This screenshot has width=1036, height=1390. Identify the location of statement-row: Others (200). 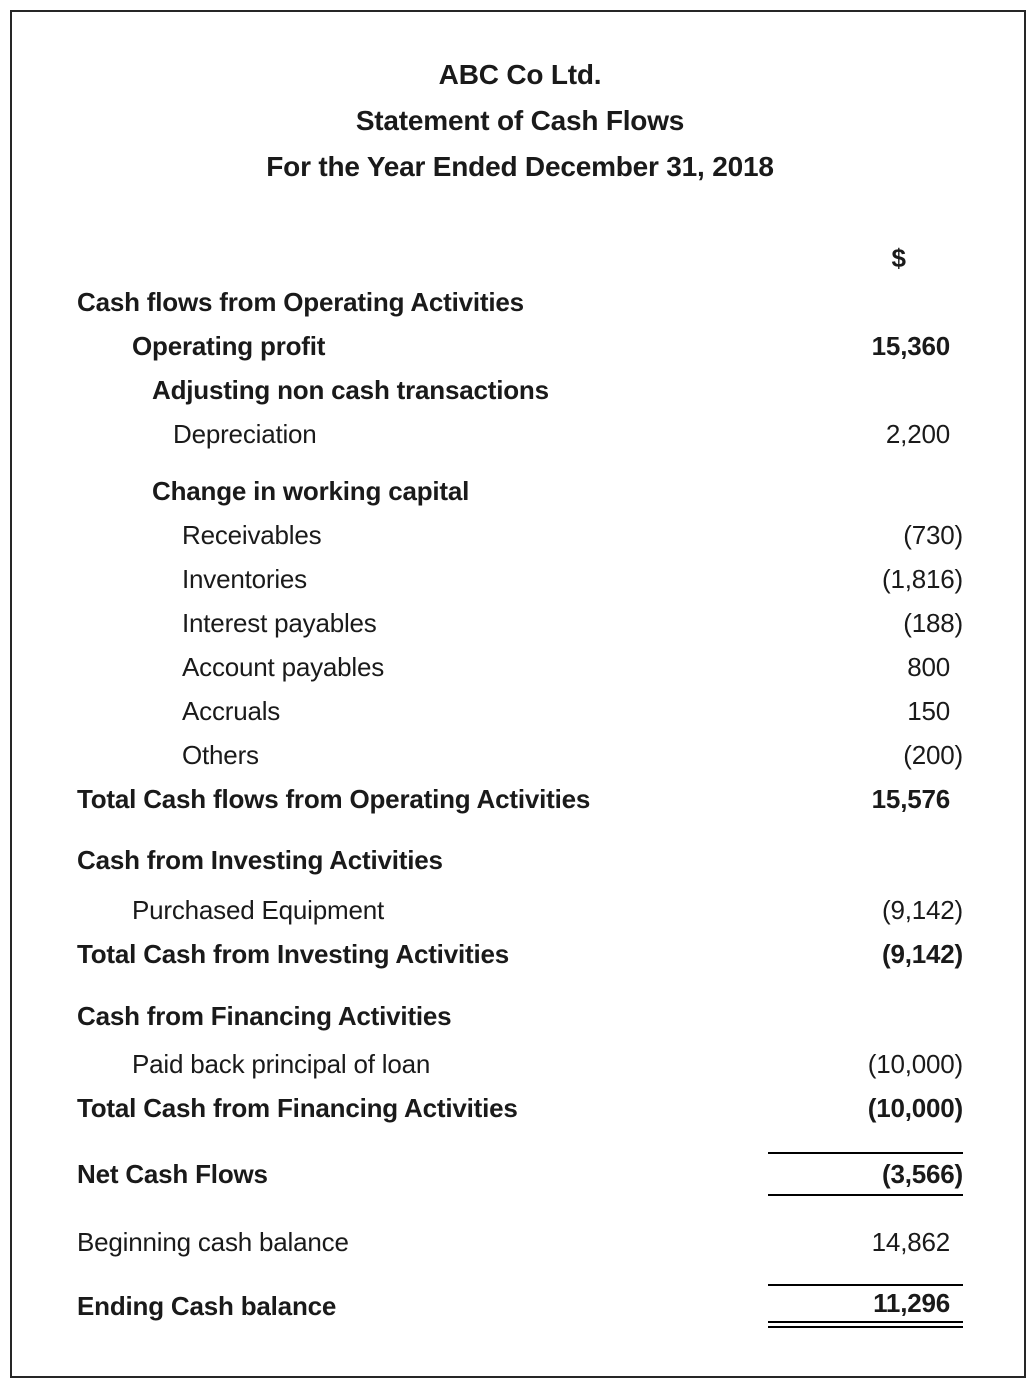
(520, 755).